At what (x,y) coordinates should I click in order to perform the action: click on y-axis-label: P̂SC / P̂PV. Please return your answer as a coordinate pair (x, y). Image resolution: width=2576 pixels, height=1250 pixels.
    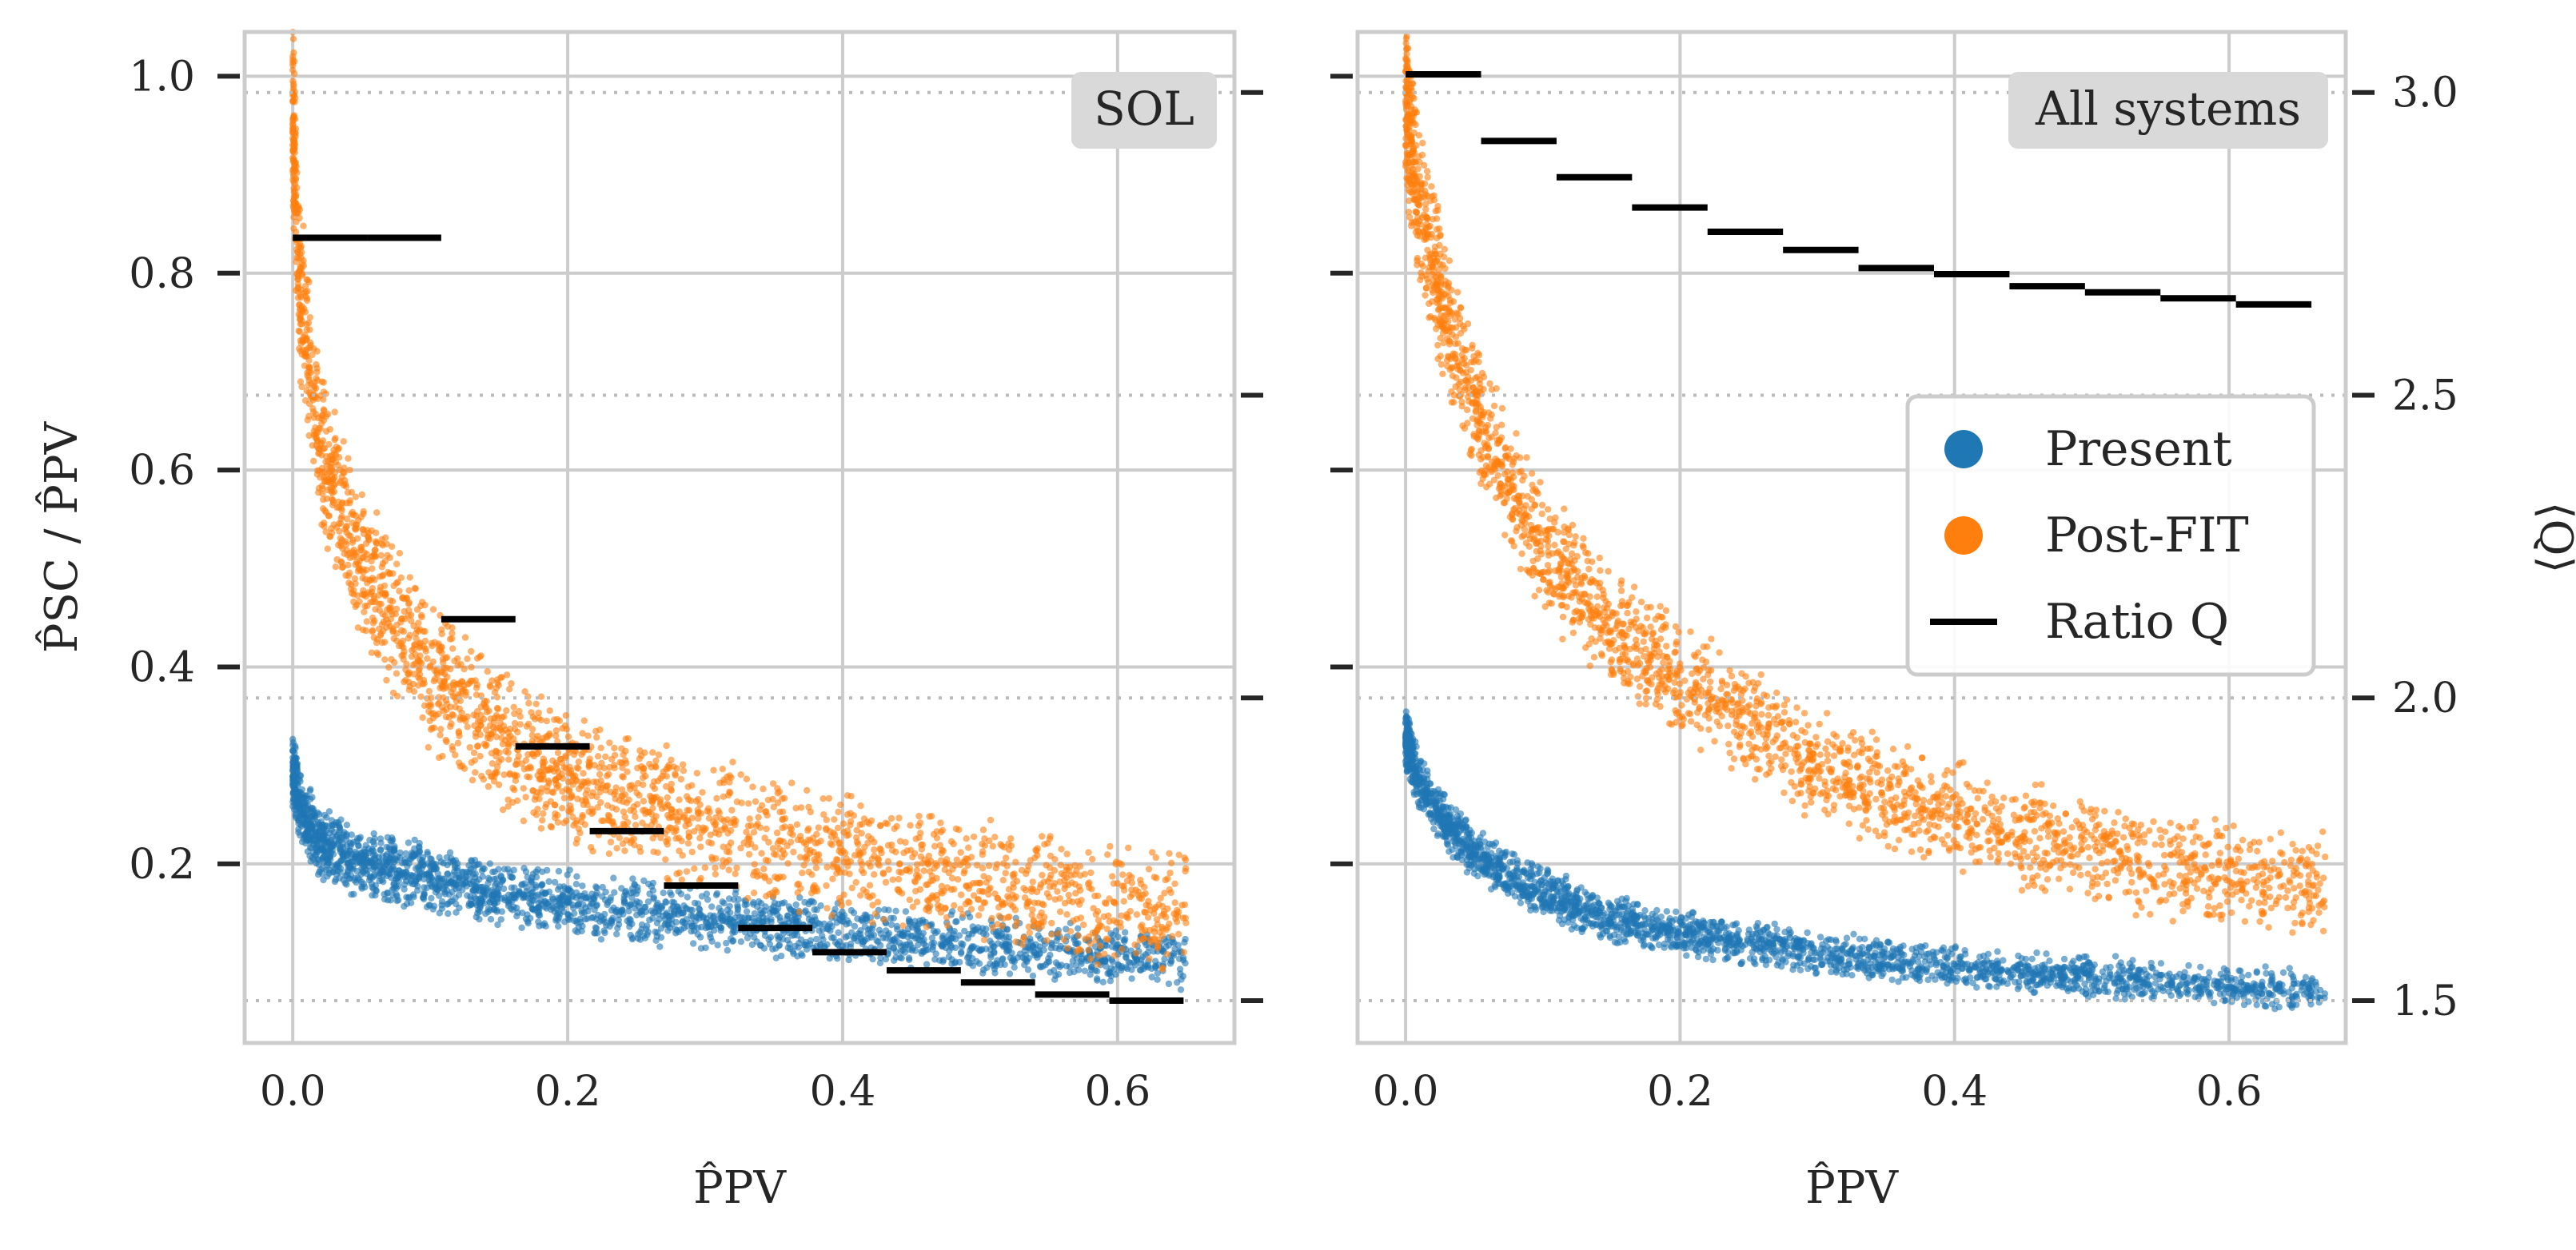
    Looking at the image, I should click on (61, 537).